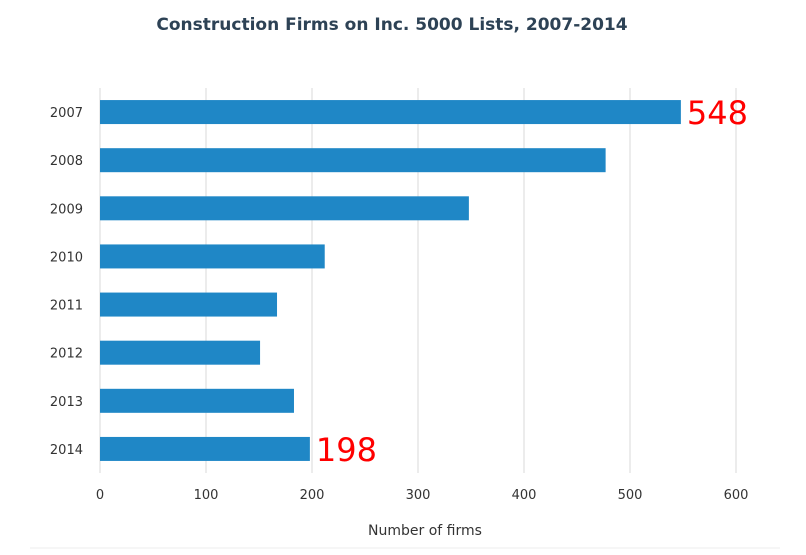 The image size is (806, 555). Describe the element at coordinates (66, 257) in the screenshot. I see `y-tick-label: 2010` at that location.